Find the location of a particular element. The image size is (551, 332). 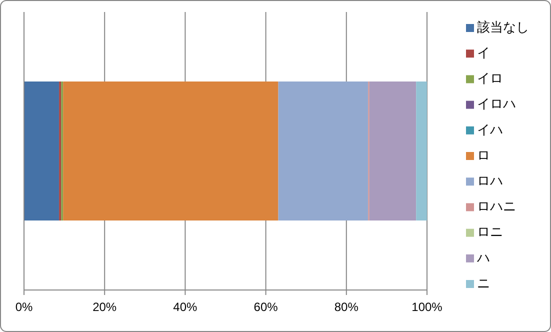

legend-label: イハ is located at coordinates (490, 129).